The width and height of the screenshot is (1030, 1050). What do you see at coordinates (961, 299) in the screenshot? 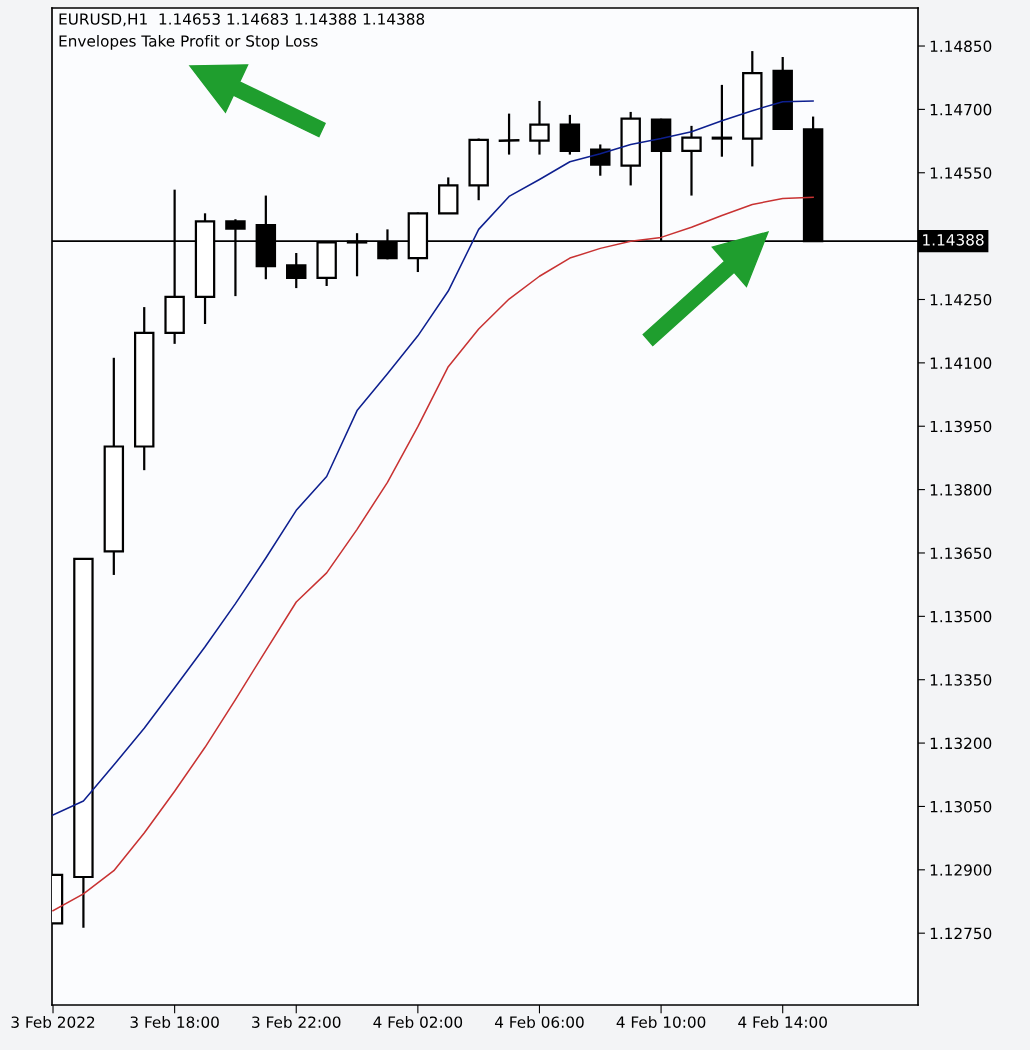
I see `y-tick-label: 1.14250` at bounding box center [961, 299].